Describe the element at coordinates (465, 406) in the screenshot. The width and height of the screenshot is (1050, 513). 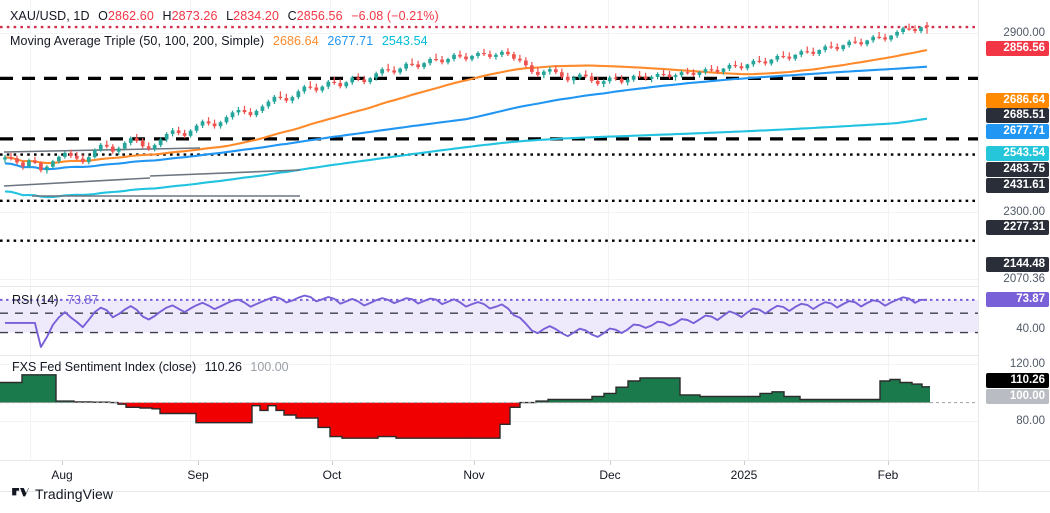
I see `sentiment-line` at that location.